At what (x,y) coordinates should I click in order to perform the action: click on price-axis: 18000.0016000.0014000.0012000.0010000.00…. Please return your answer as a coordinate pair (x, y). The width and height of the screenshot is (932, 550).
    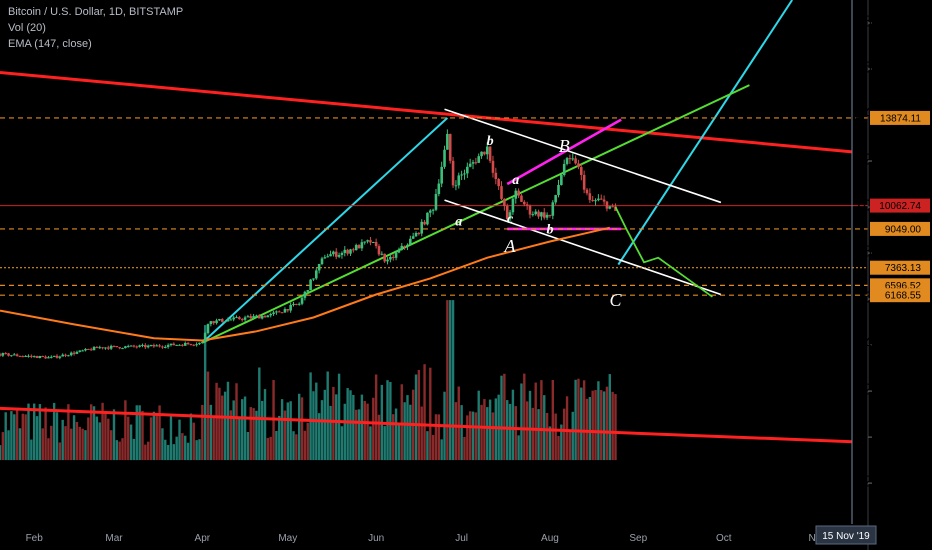
    Looking at the image, I should click on (893, 275).